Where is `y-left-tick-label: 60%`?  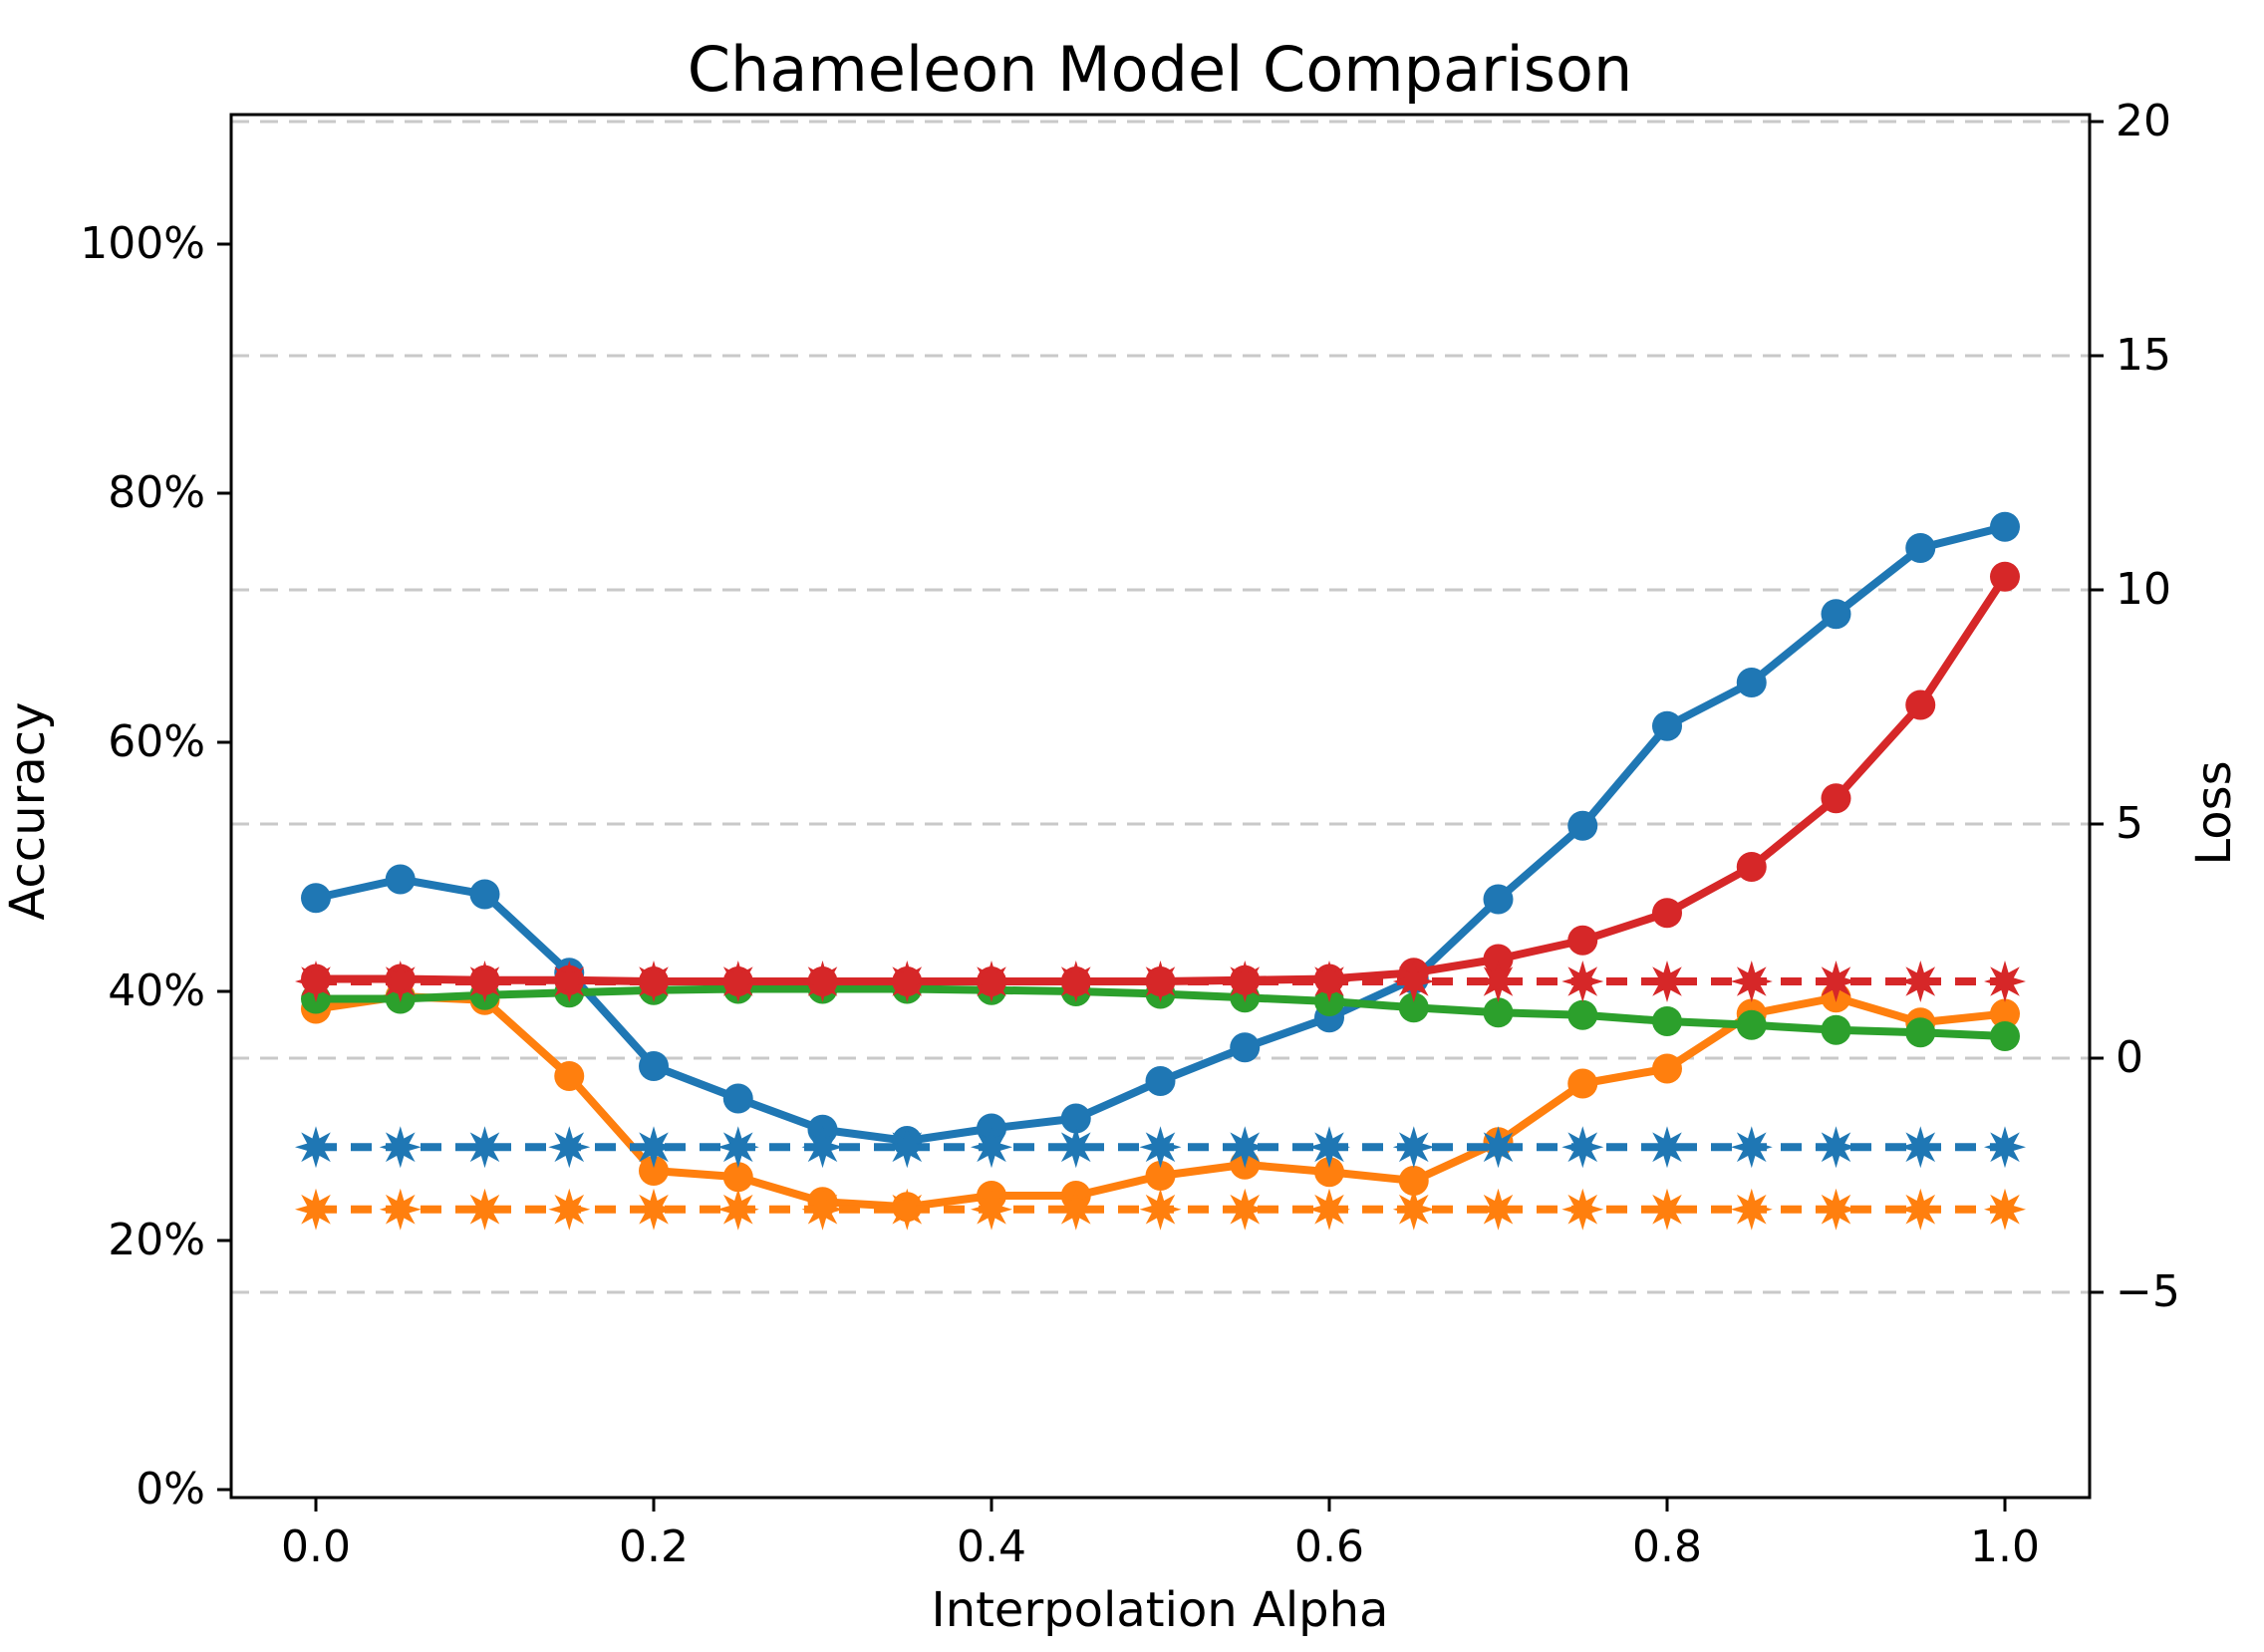
y-left-tick-label: 60% is located at coordinates (156, 741).